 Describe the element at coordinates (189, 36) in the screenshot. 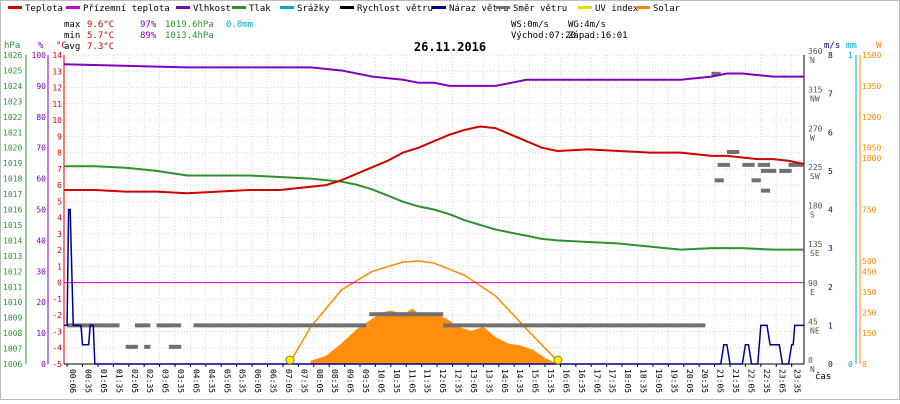

I see `stat-min-press: 1013.4hPa` at that location.